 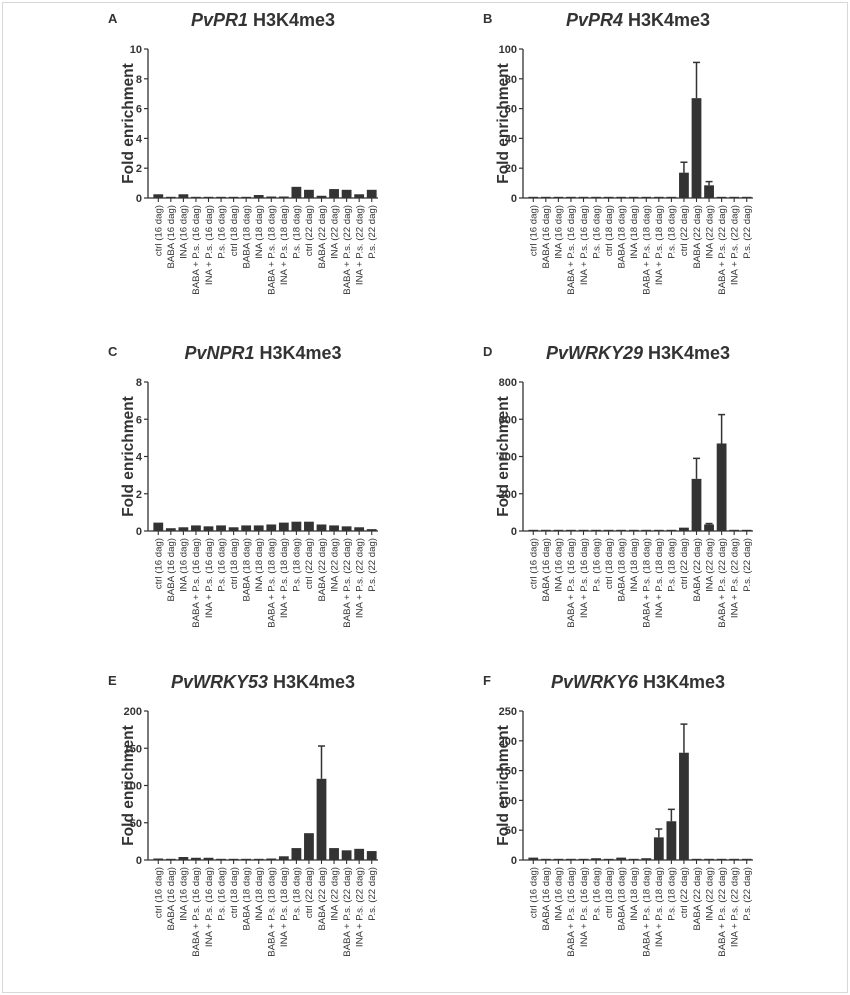 What do you see at coordinates (128, 456) in the screenshot?
I see `y-axis-label: Fold enrichment` at bounding box center [128, 456].